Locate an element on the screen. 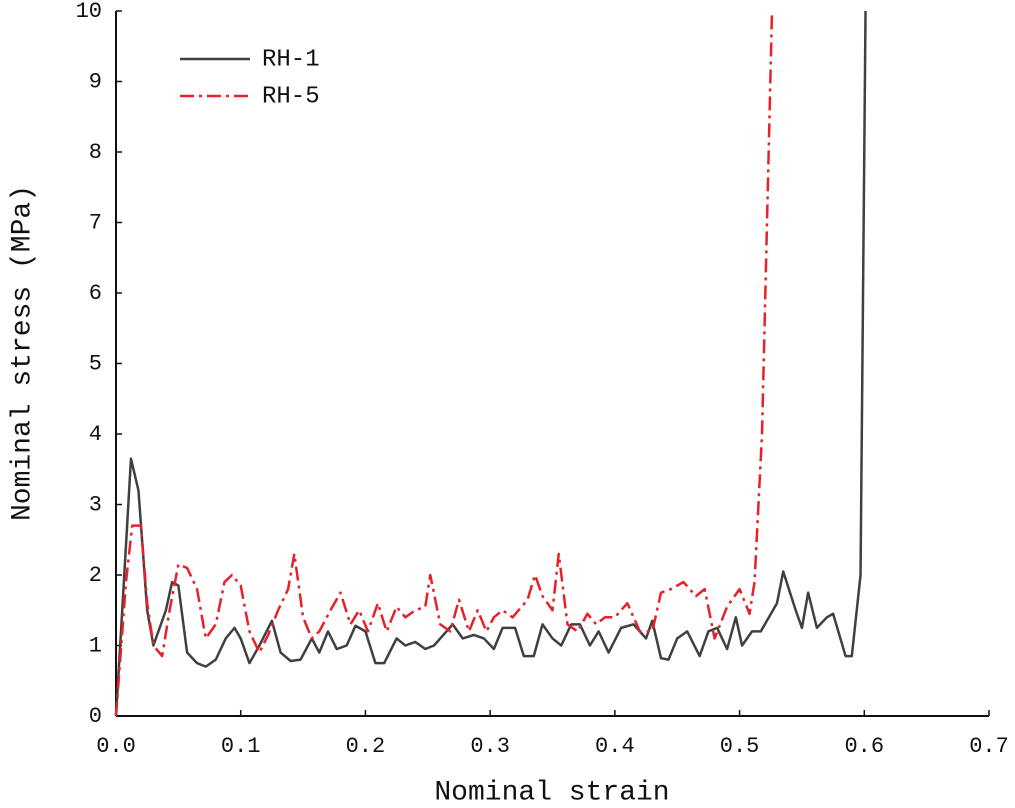 The image size is (1015, 808). y-tick-label: 1 is located at coordinates (95, 645).